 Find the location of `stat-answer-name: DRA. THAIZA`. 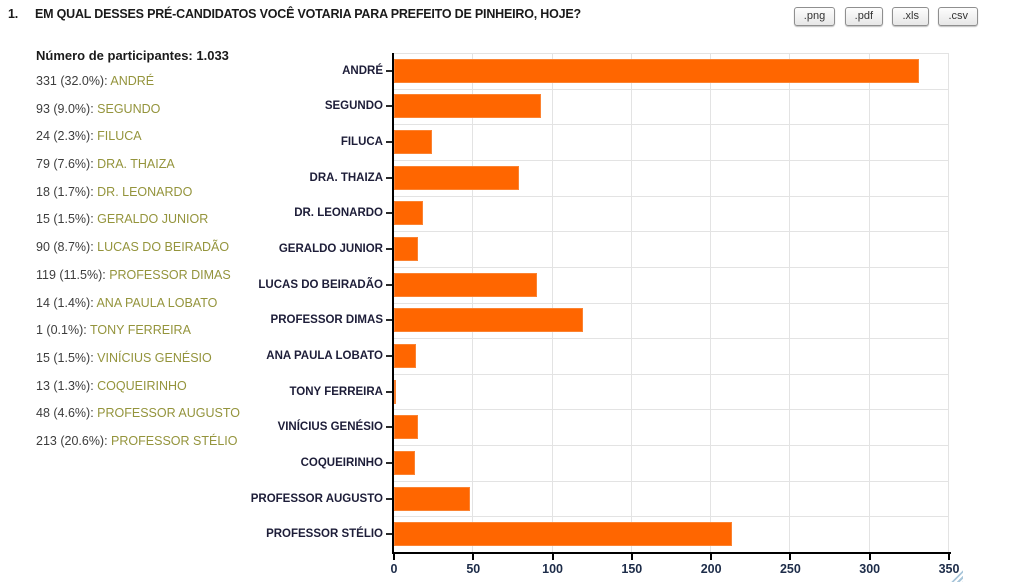

stat-answer-name: DRA. THAIZA is located at coordinates (136, 164).